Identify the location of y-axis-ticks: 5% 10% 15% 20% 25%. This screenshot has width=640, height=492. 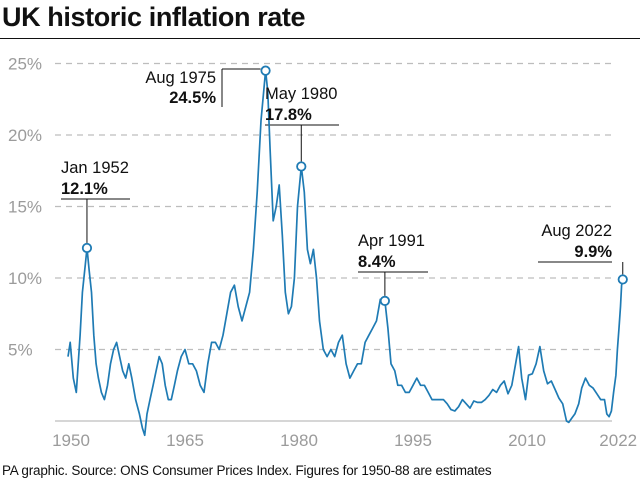
(25, 207).